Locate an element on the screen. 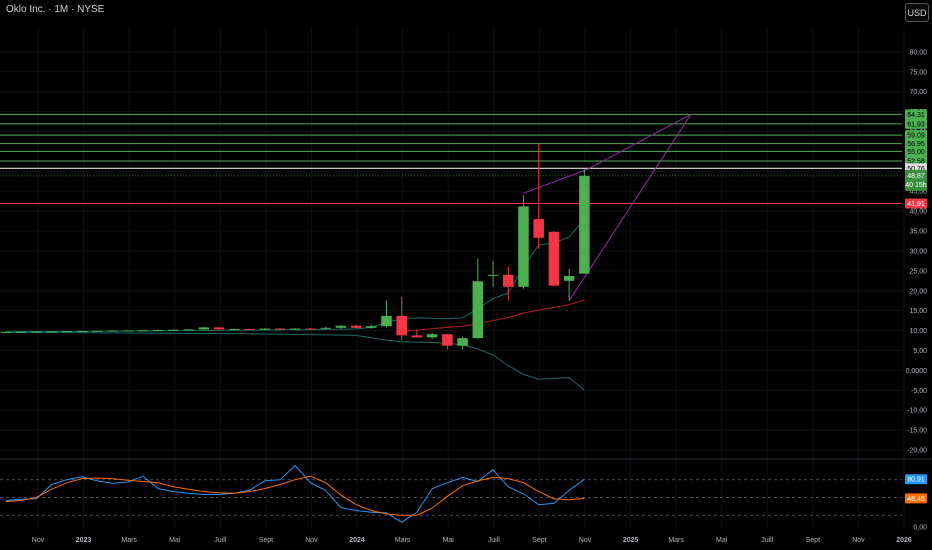 The image size is (932, 550). level-tag: 50,76 is located at coordinates (916, 169).